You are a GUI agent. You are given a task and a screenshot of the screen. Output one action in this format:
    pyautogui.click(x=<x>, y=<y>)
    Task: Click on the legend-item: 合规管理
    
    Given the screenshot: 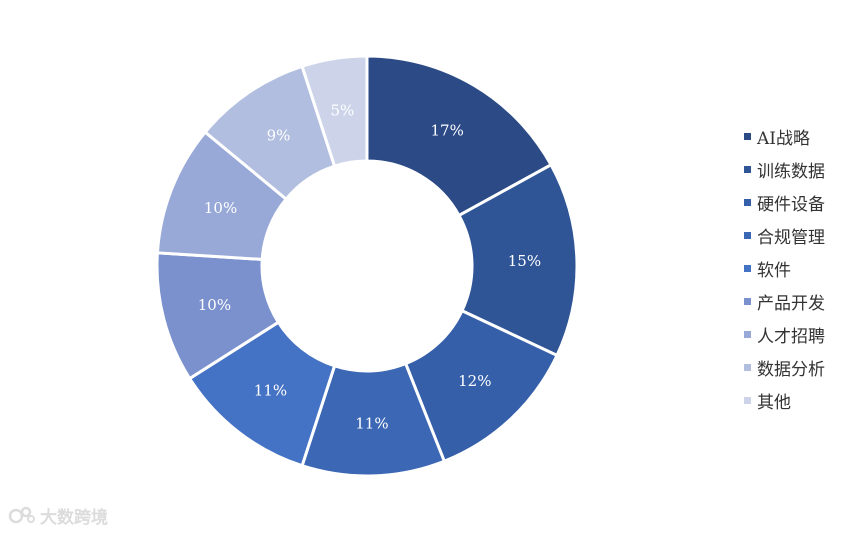 What is the action you would take?
    pyautogui.click(x=784, y=235)
    